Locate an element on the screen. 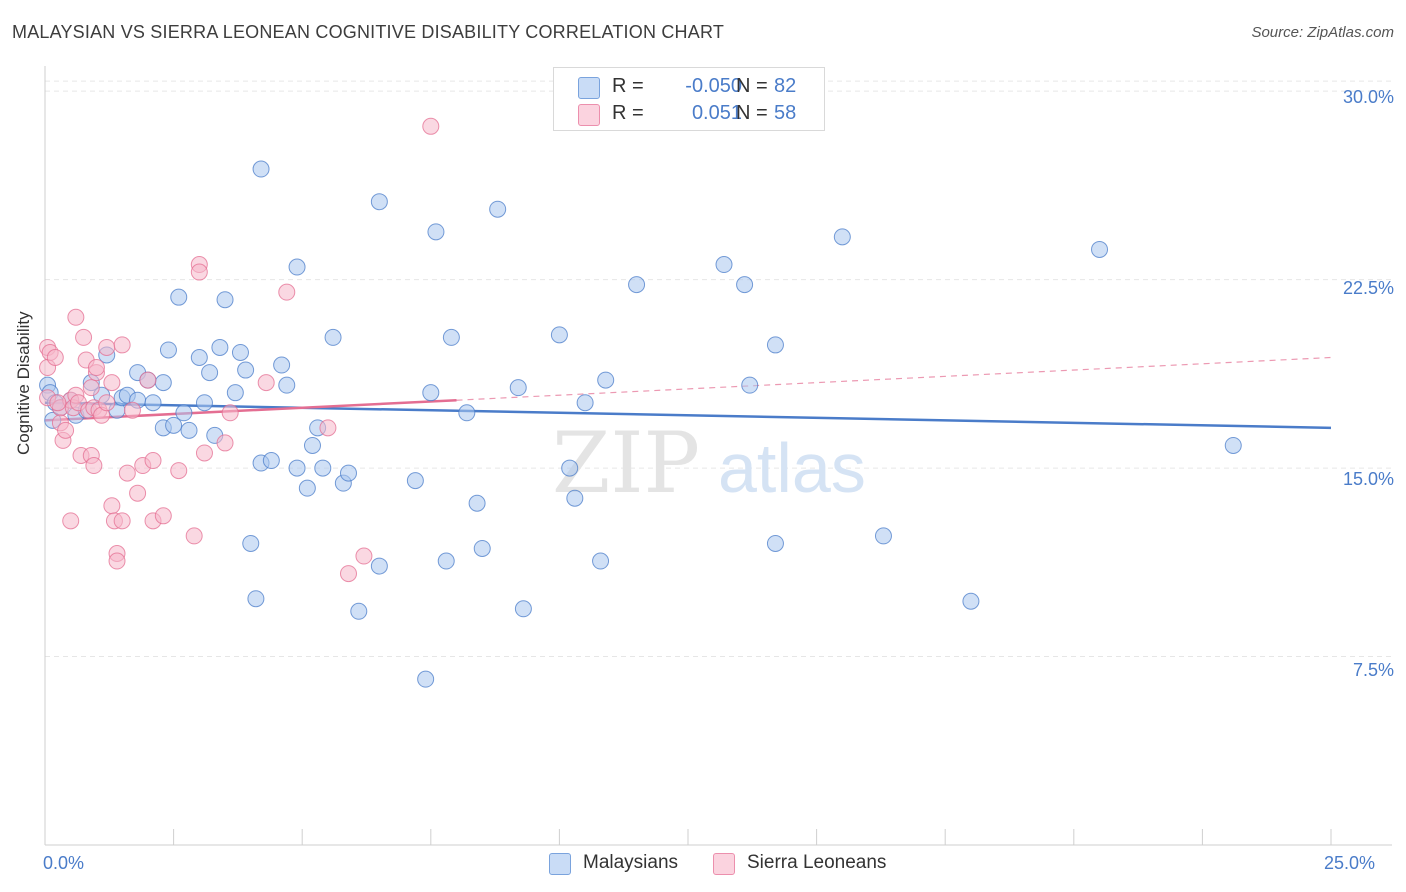 The width and height of the screenshot is (1406, 892). watermark-atlas: atlas is located at coordinates (792, 468).